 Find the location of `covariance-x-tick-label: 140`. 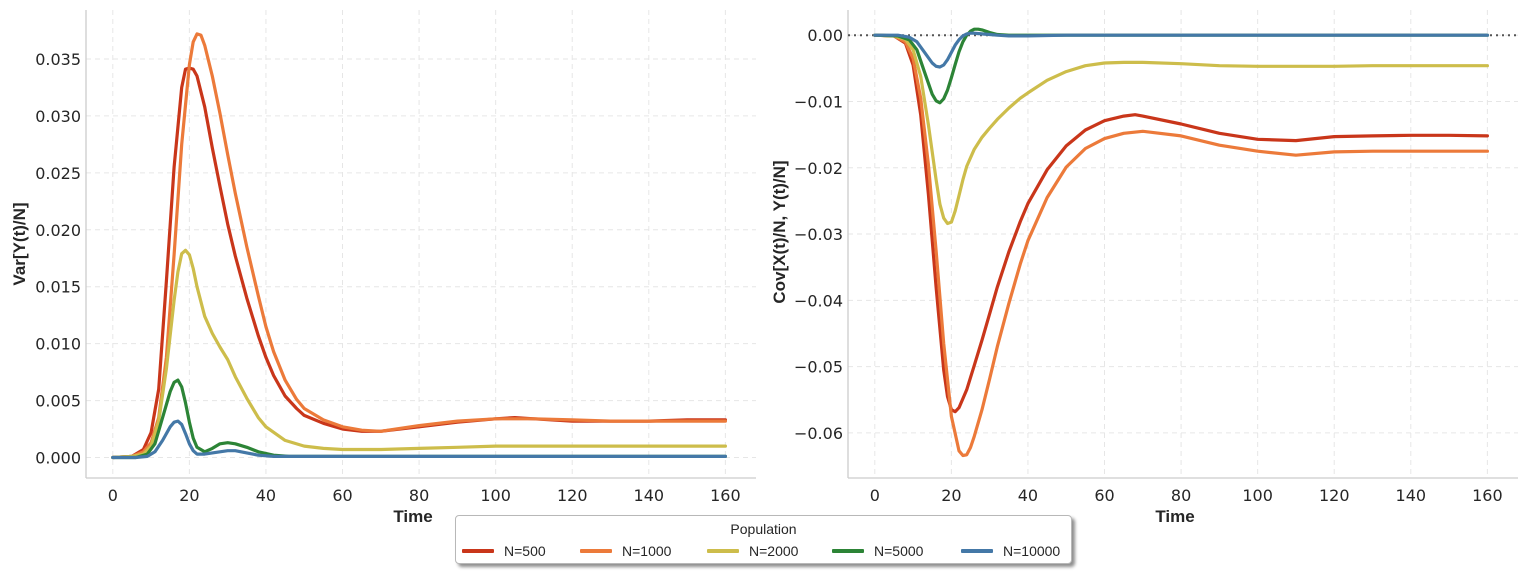

covariance-x-tick-label: 140 is located at coordinates (1411, 495).